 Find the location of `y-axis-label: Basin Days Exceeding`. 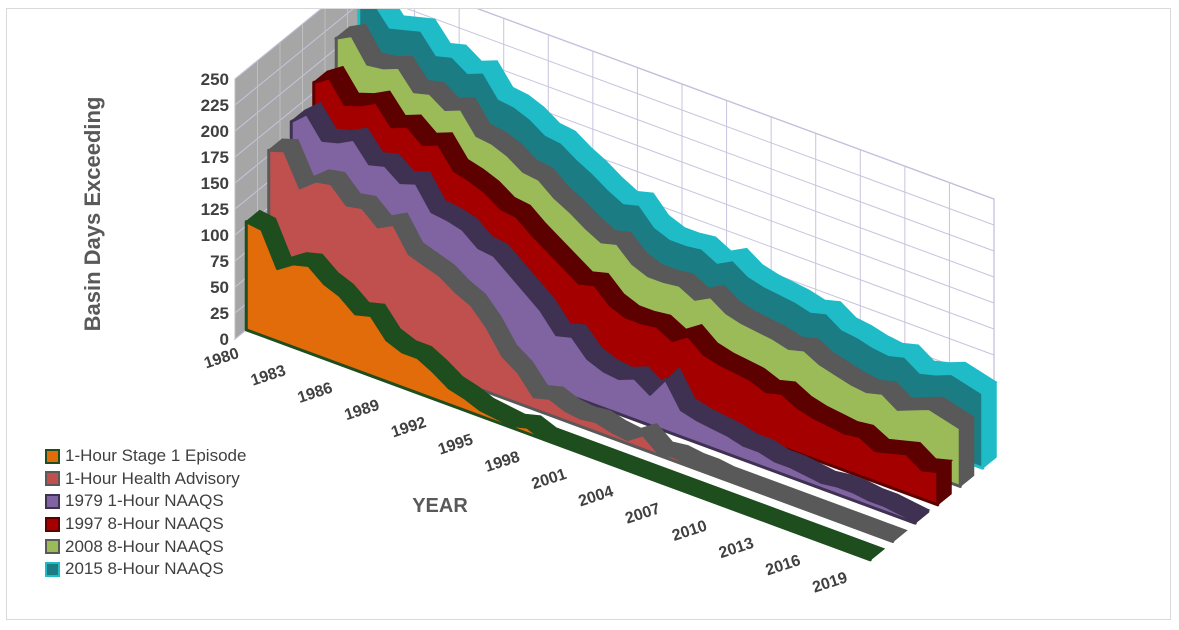

y-axis-label: Basin Days Exceeding is located at coordinates (92, 214).